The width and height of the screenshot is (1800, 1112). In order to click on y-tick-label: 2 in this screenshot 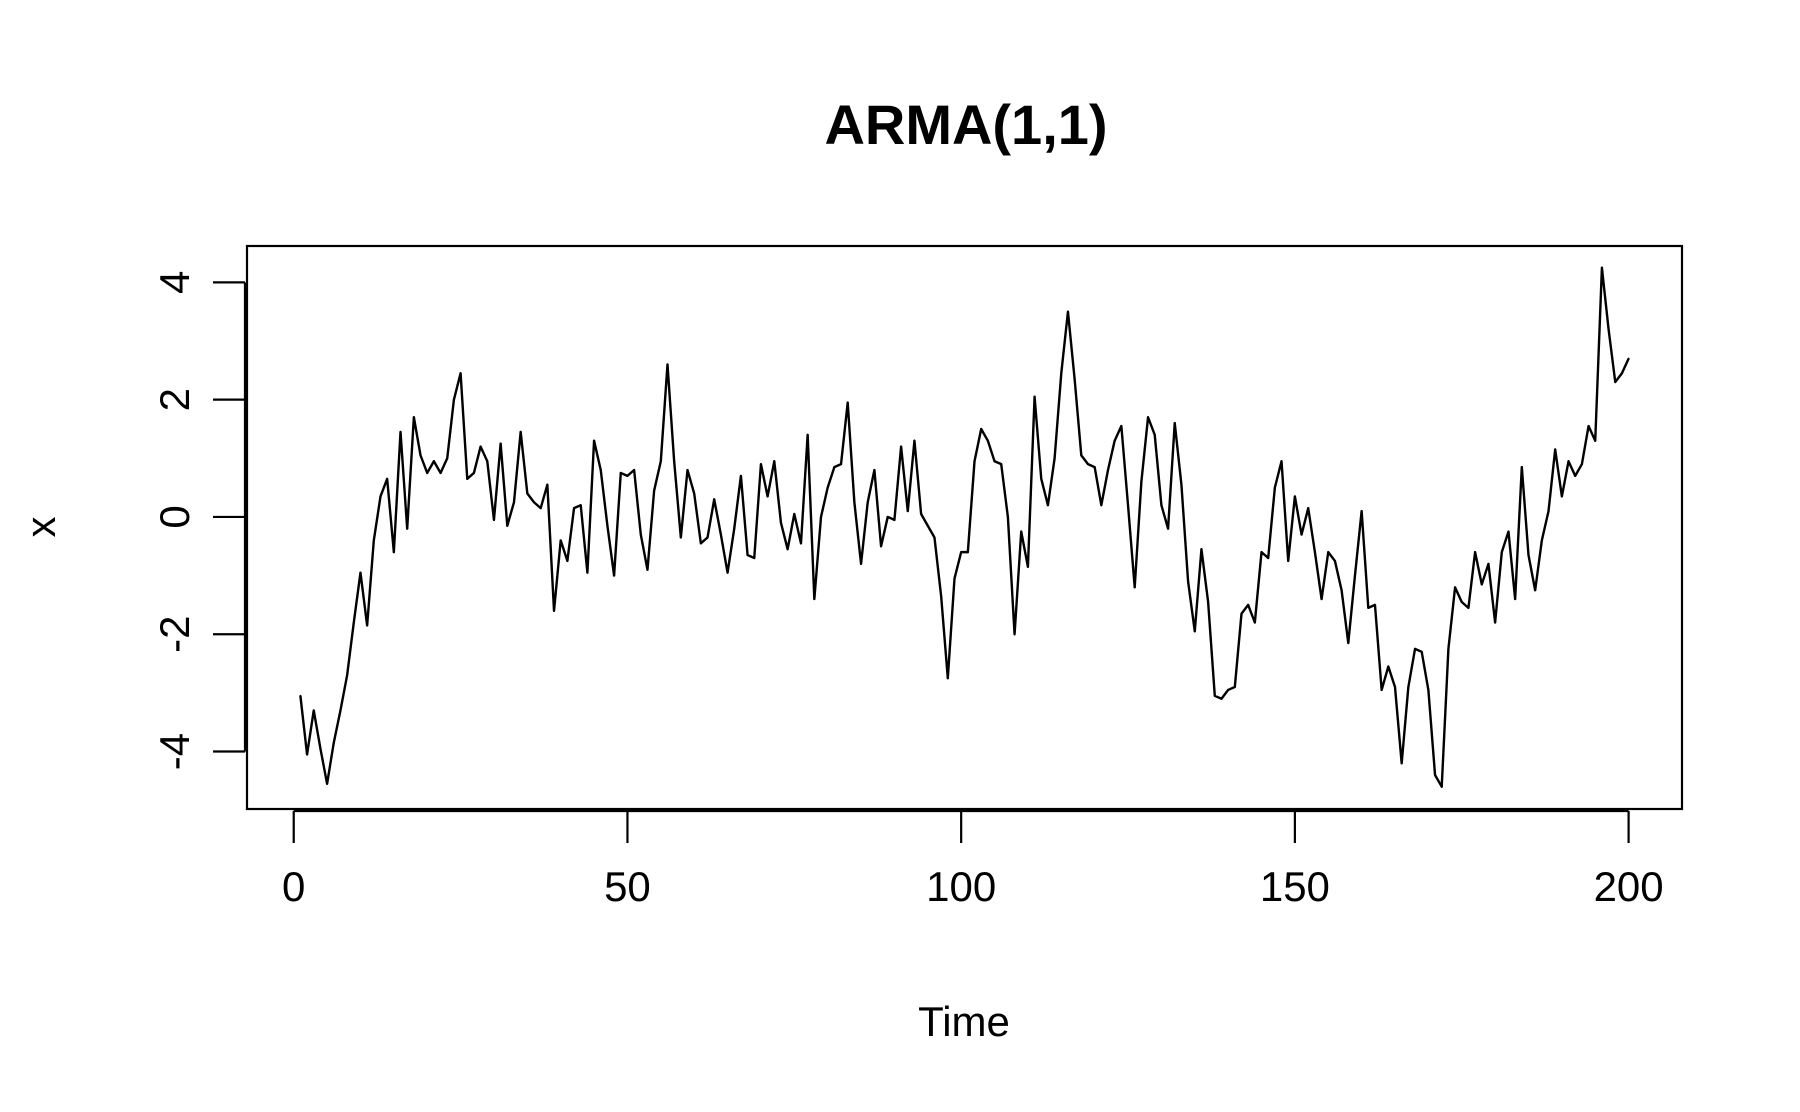, I will do `click(174, 399)`.